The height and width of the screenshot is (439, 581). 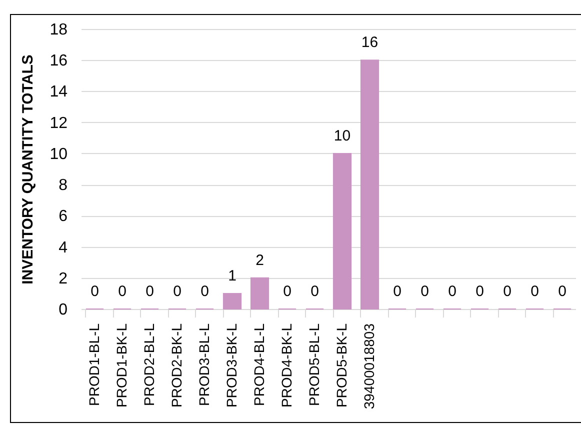 I want to click on x-tick-label: PROD5-BK-L, so click(x=341, y=365).